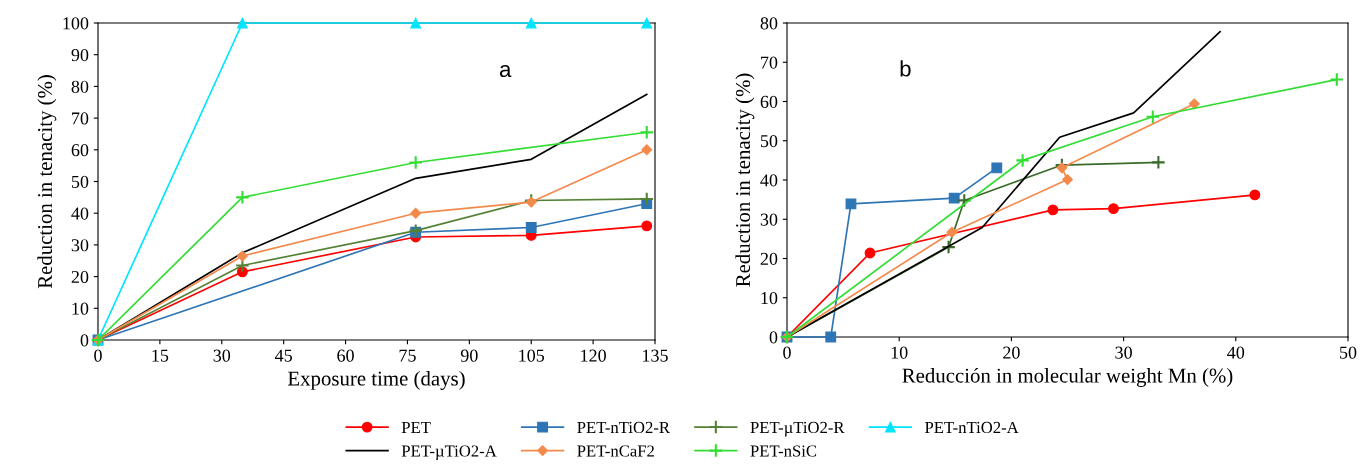  I want to click on legend-label: PET-nSiC, so click(783, 451).